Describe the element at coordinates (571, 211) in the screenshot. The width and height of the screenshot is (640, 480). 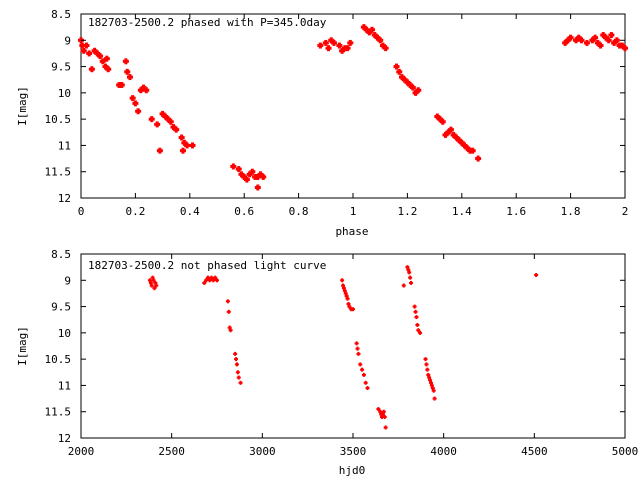
I see `phased-x-tick-label: 1.8` at that location.